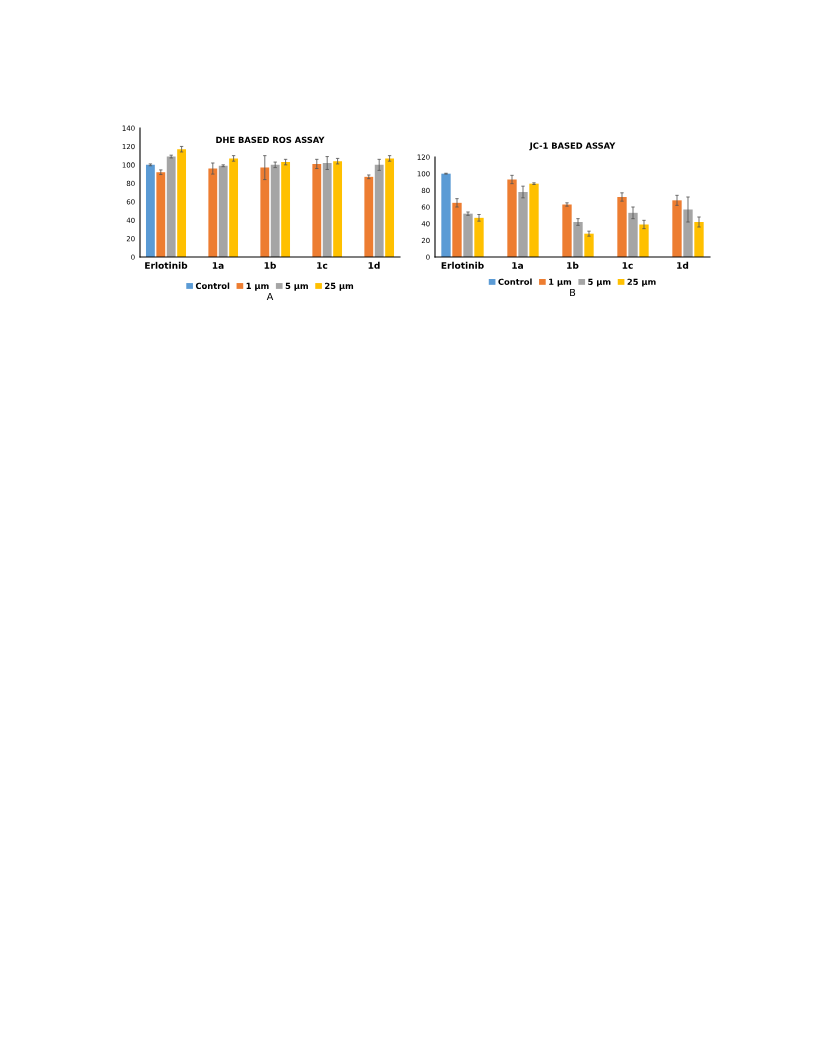 This screenshot has height=1056, width=816. I want to click on chart-title: JC-1 BASED ASSAY, so click(572, 146).